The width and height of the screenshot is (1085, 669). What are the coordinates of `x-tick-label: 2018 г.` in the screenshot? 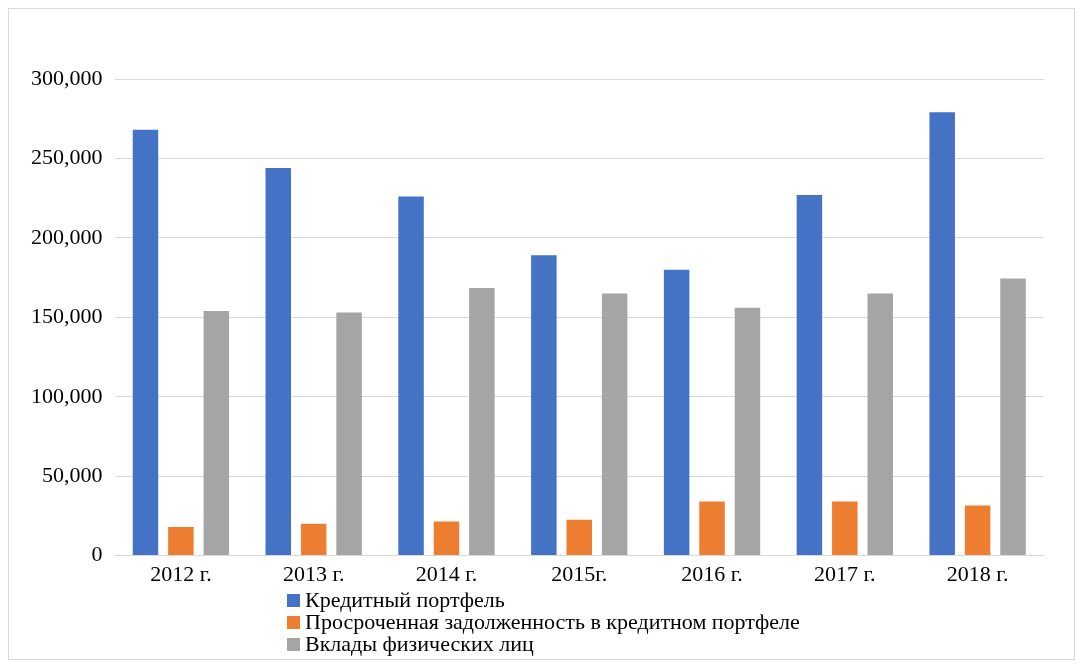 It's located at (977, 573).